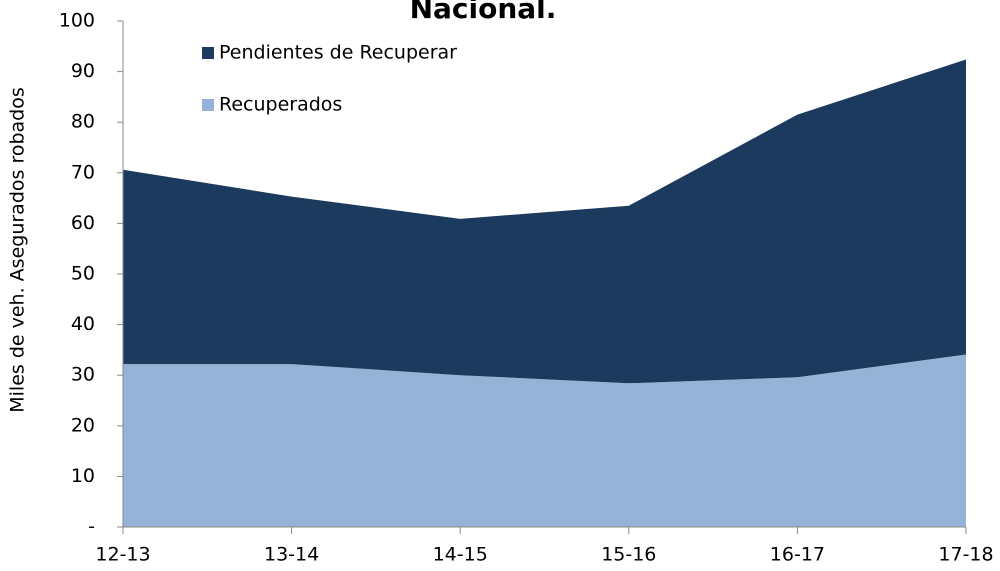  Describe the element at coordinates (83, 324) in the screenshot. I see `y-tick-label: 40` at that location.